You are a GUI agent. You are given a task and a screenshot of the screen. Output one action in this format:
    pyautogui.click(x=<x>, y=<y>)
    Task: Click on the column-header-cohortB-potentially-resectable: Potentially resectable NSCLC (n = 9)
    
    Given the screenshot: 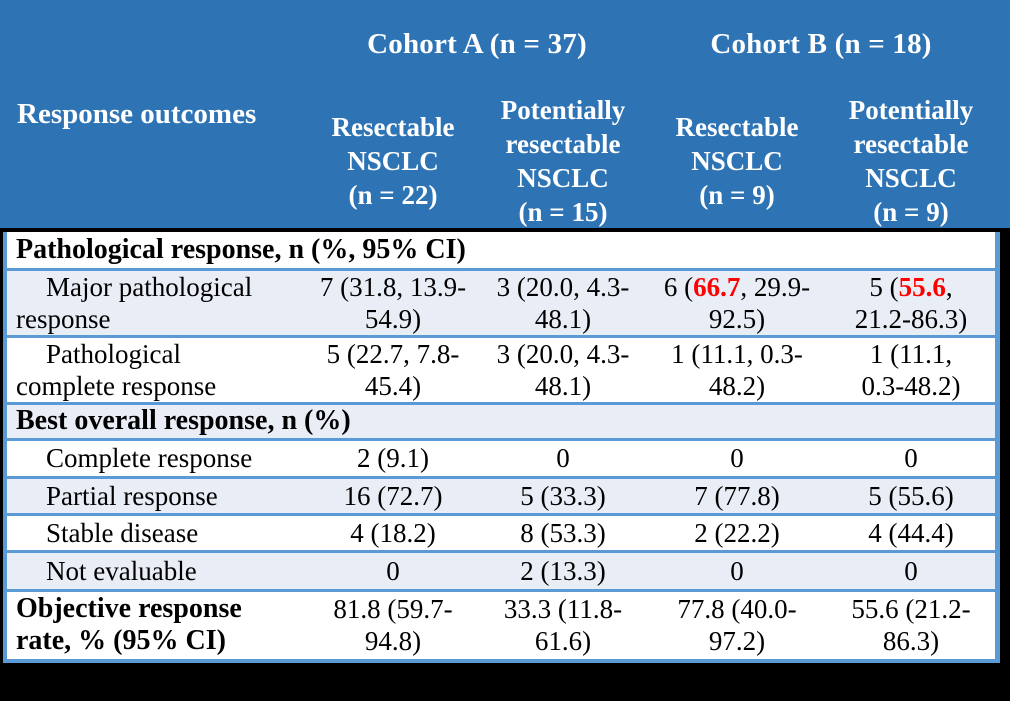 What is the action you would take?
    pyautogui.click(x=911, y=161)
    